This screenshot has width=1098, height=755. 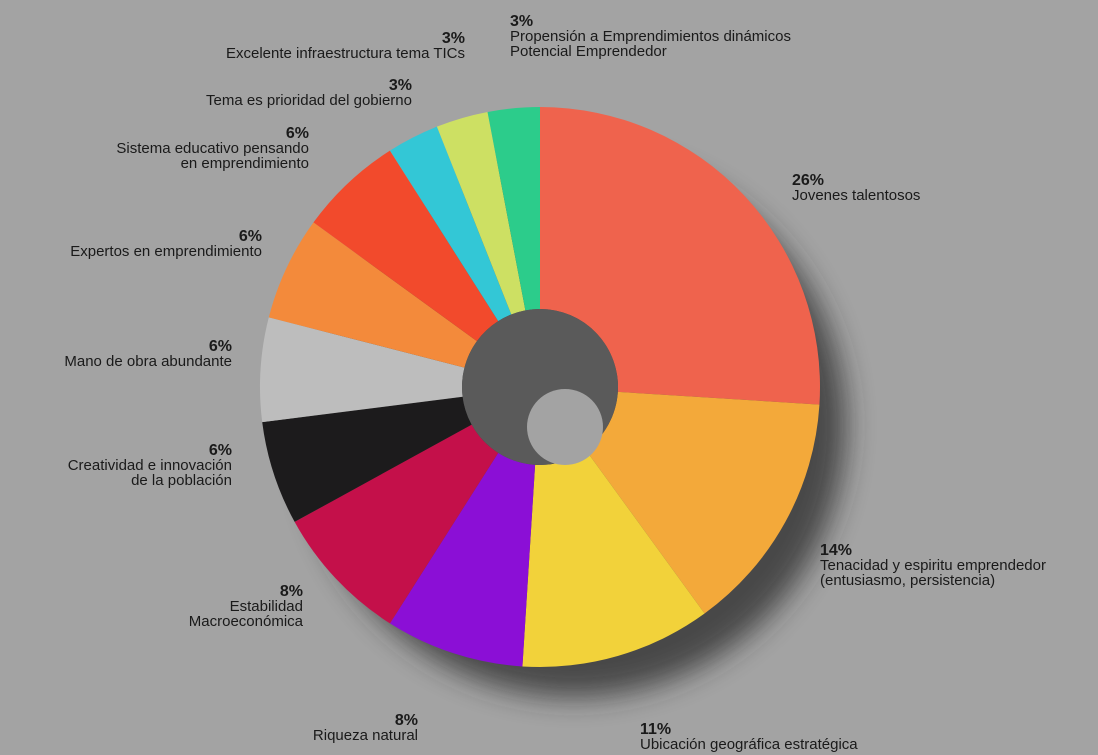 I want to click on slice-label-text: (entusiasmo, persistencia), so click(x=908, y=580).